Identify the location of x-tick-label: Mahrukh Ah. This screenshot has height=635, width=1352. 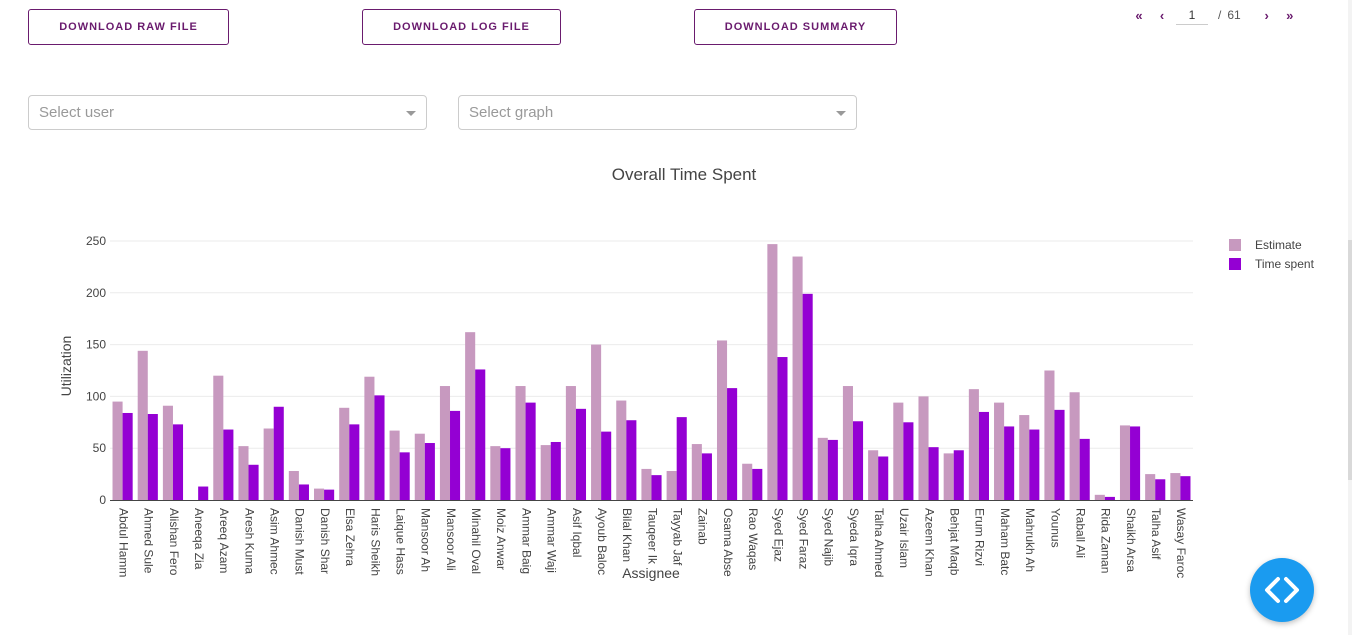
(1030, 540).